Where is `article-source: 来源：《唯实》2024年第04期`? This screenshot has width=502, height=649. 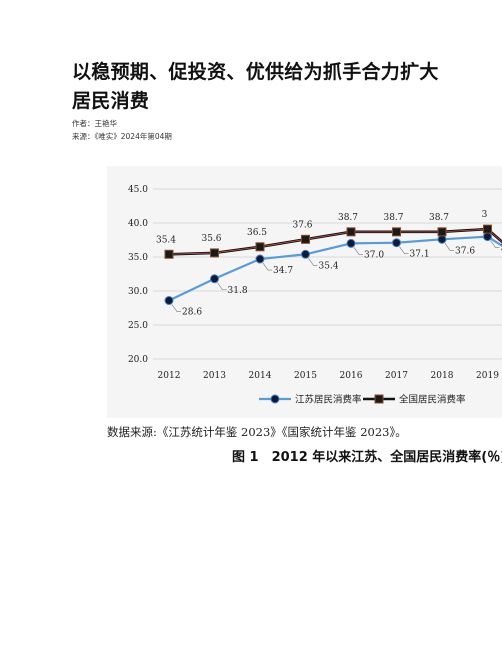 article-source: 来源：《唯实》2024年第04期 is located at coordinates (122, 136).